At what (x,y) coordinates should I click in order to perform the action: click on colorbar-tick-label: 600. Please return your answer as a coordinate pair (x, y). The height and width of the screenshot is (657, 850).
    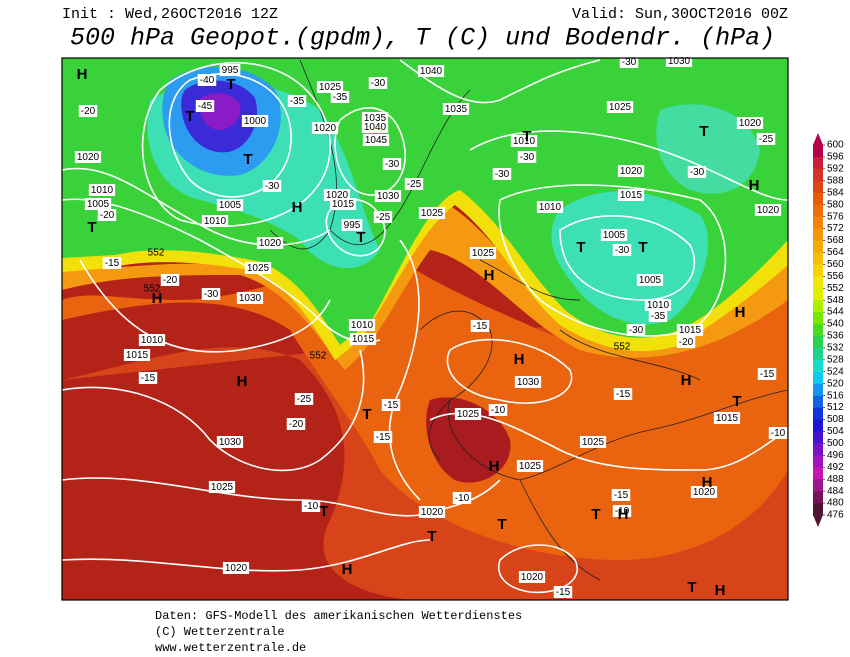
    Looking at the image, I should click on (835, 145).